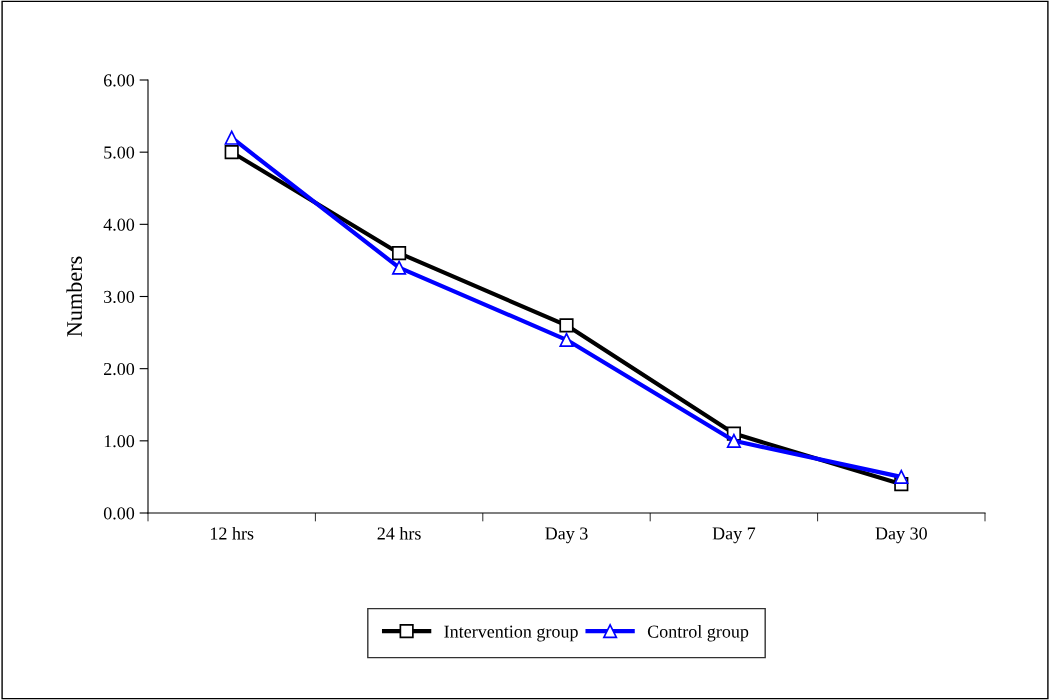  I want to click on x-tick-label: Day 7, so click(734, 535).